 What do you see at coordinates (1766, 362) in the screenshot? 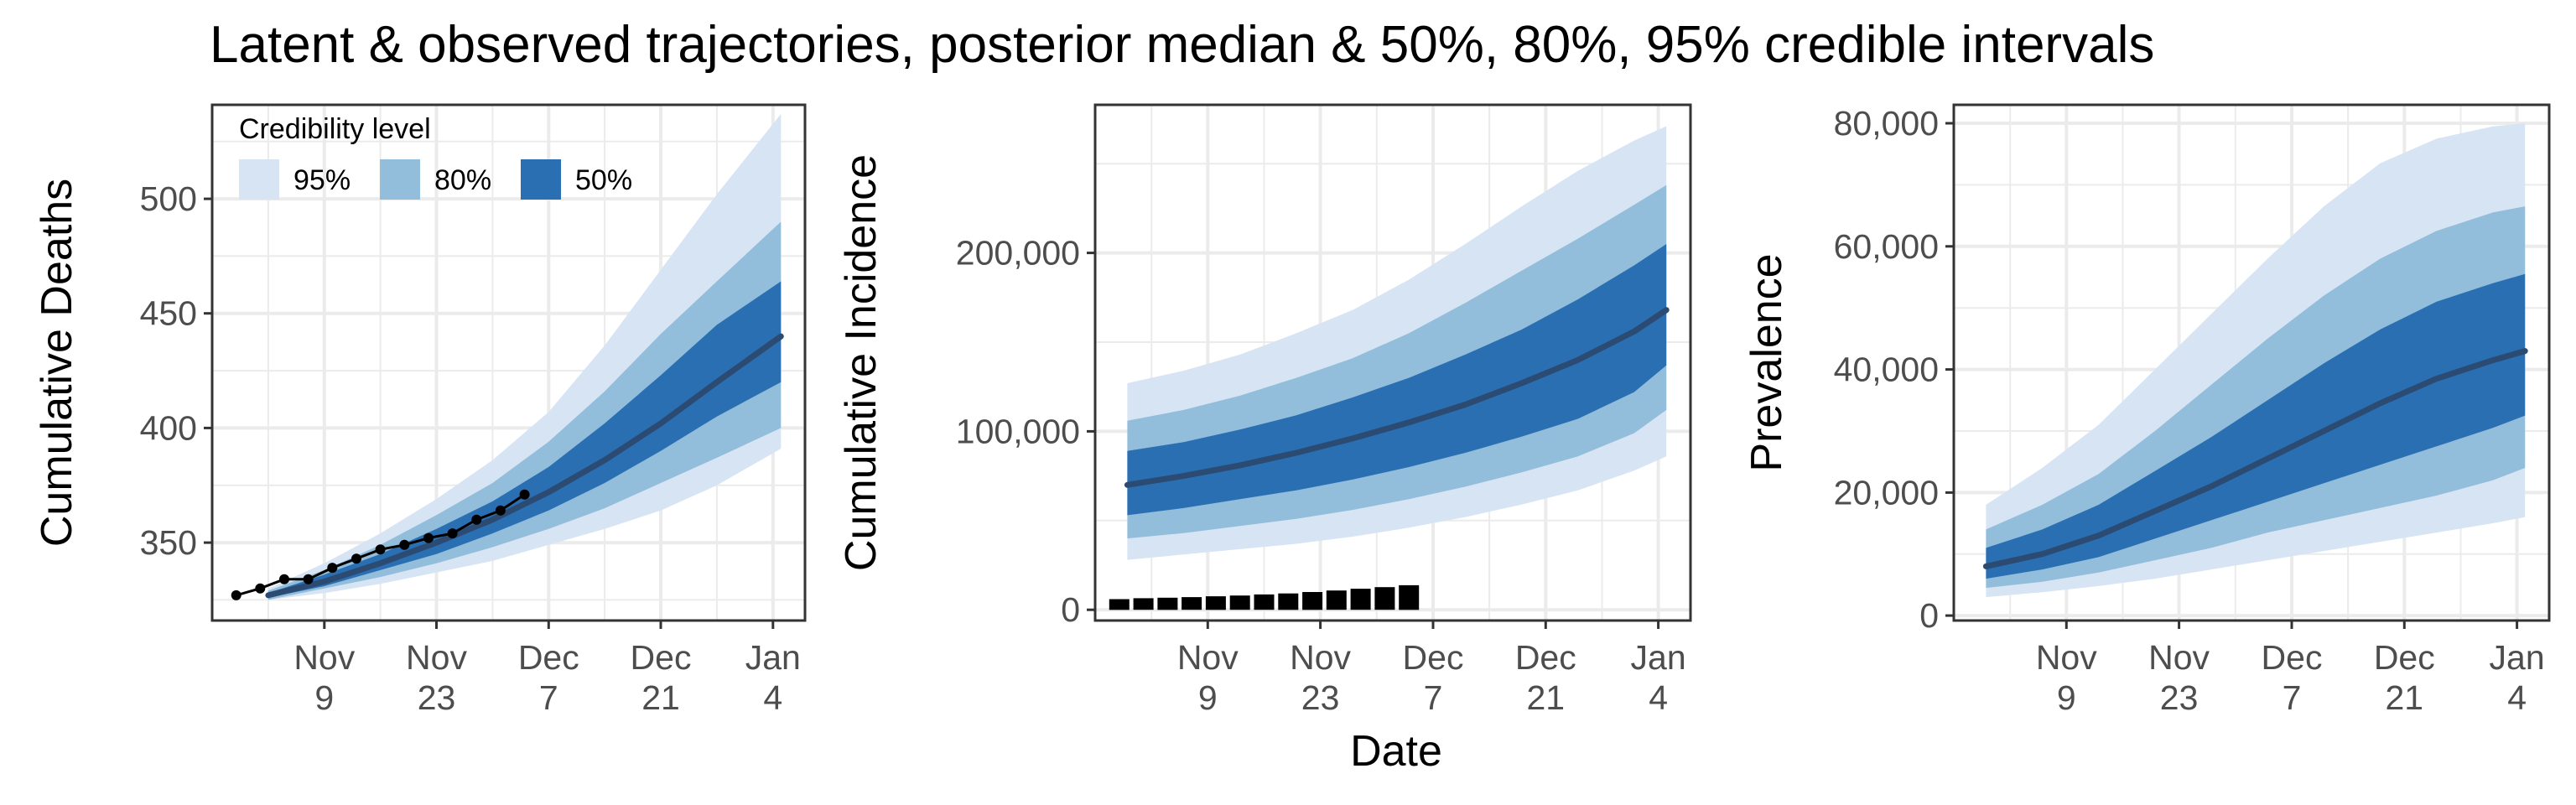
I see `y-axis-label: Prevalence` at bounding box center [1766, 362].